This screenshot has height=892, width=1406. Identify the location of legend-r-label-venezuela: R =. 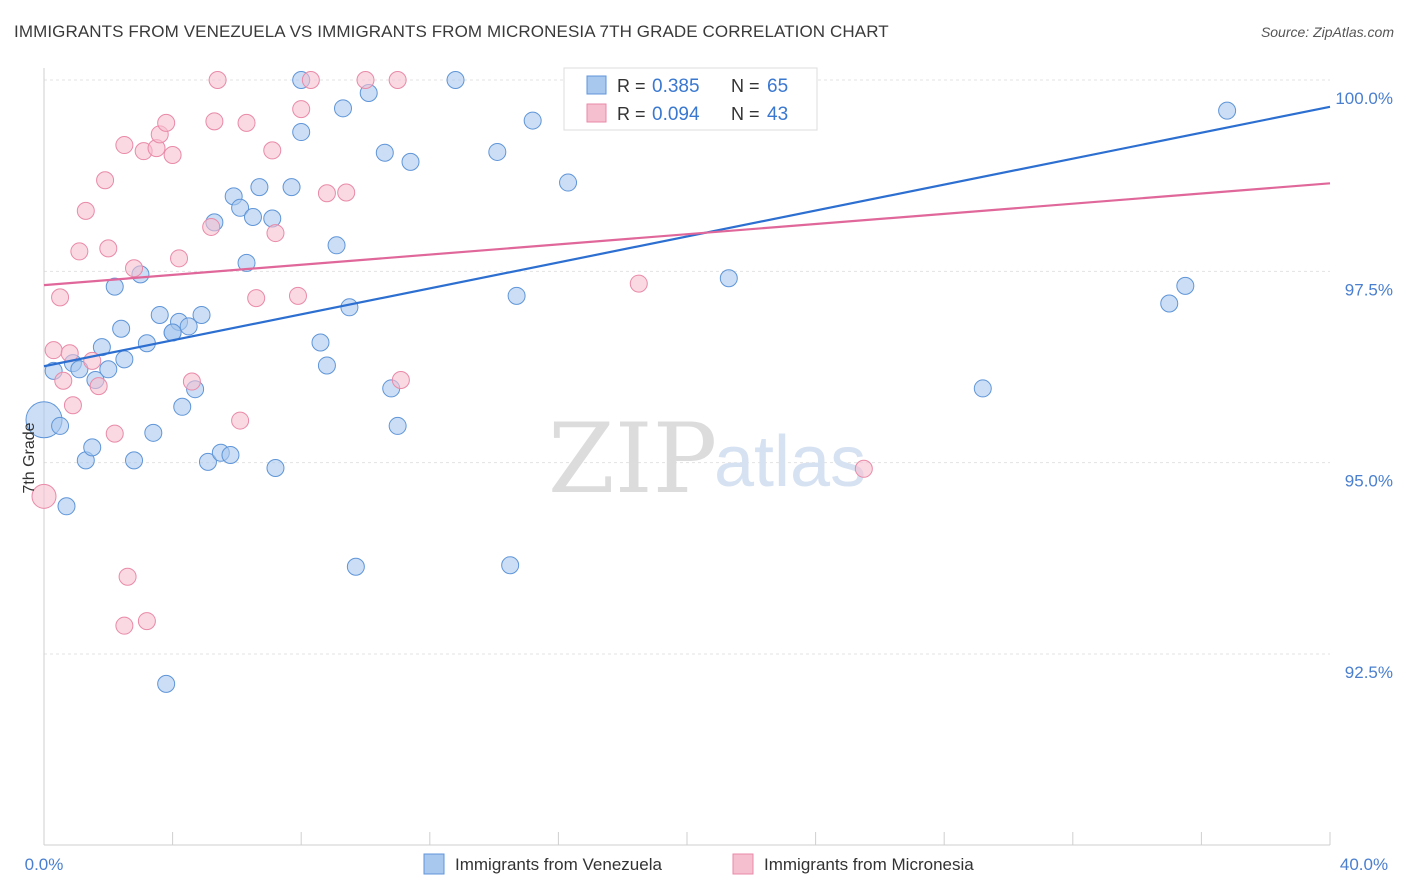
(631, 86).